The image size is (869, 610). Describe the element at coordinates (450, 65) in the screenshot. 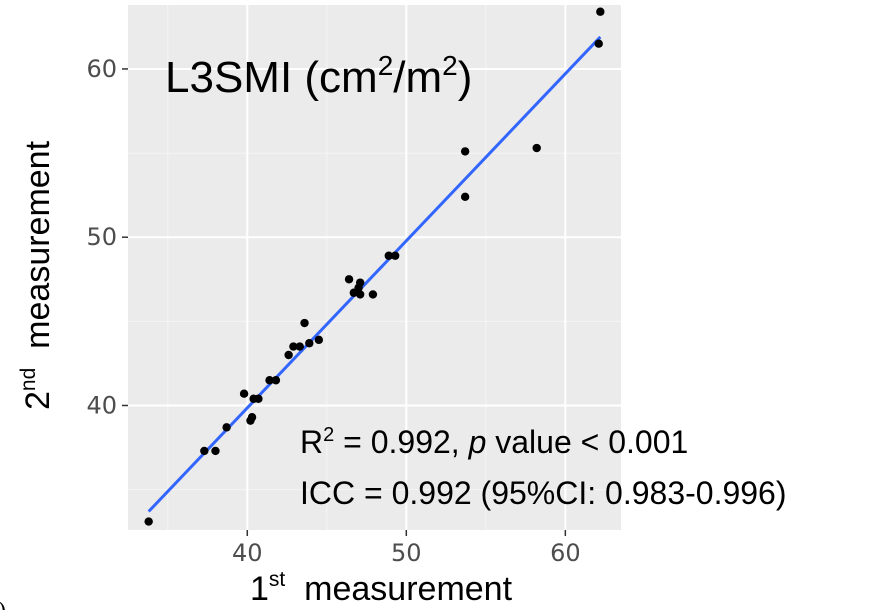

I see `chart-title-sup2: 2` at that location.